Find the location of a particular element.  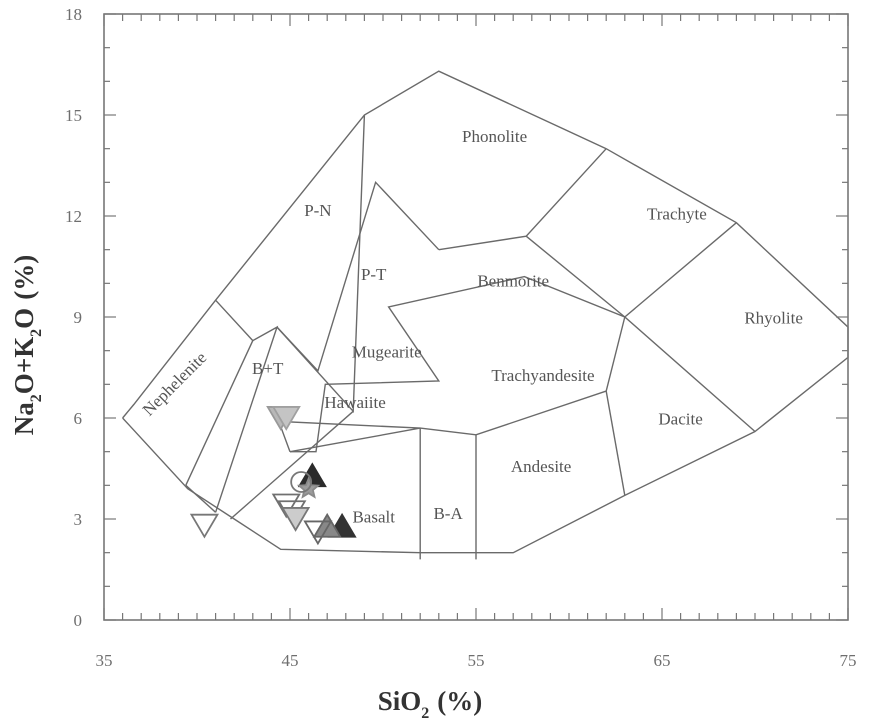

x-tick-label: 35 is located at coordinates (104, 660).